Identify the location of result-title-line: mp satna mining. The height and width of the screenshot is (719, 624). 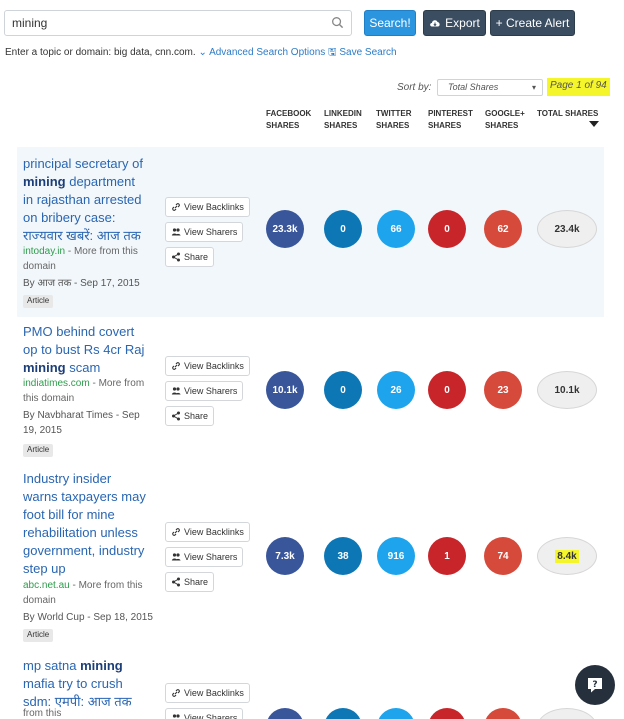
(77, 666).